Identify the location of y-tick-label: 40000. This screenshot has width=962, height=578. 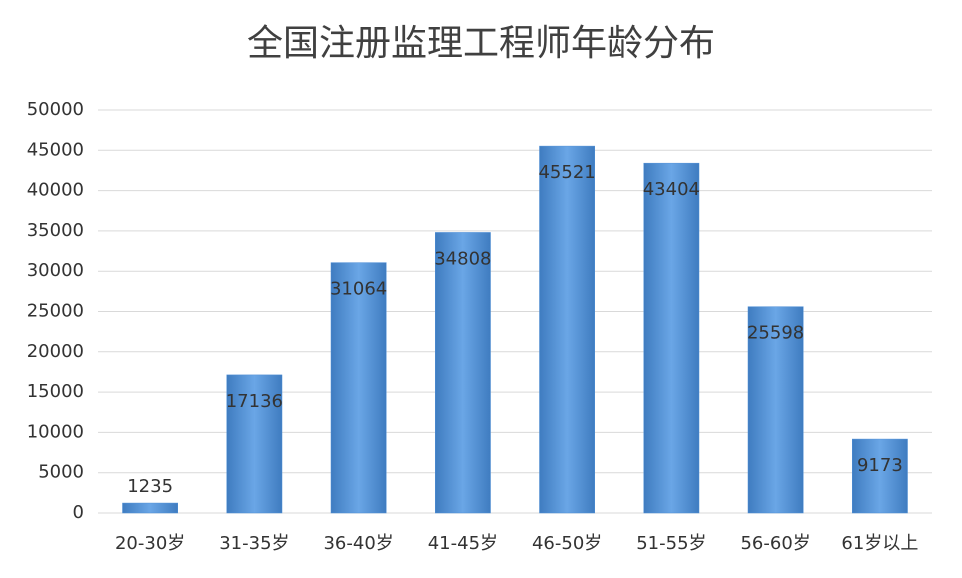
(55, 190).